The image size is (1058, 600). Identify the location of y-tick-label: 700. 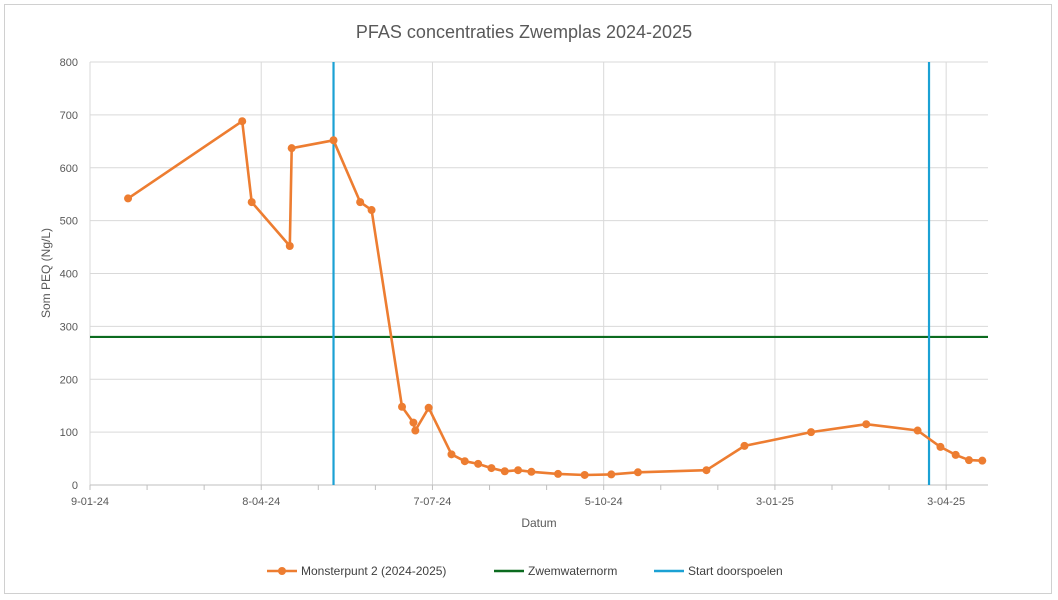
(69, 116).